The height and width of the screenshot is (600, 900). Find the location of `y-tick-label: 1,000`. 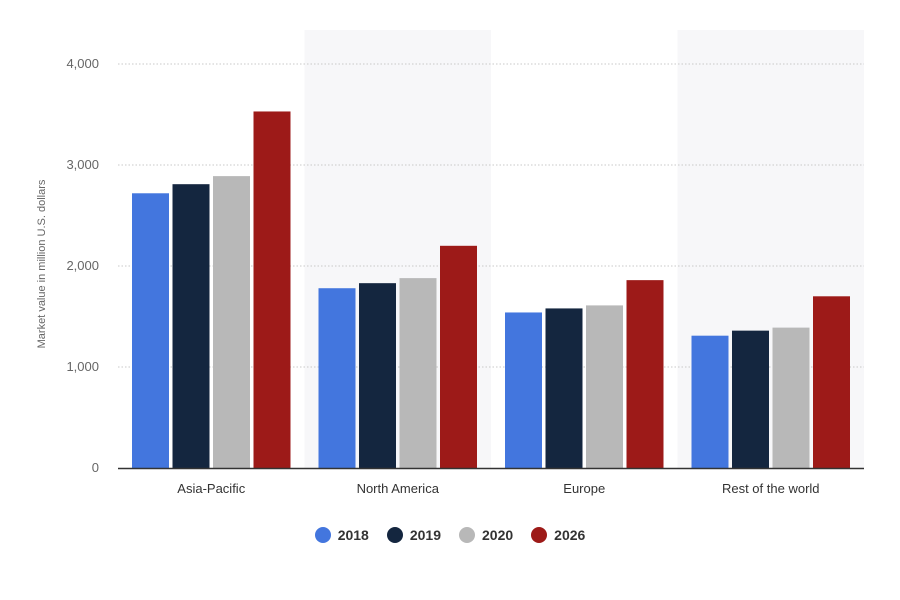

y-tick-label: 1,000 is located at coordinates (82, 366).